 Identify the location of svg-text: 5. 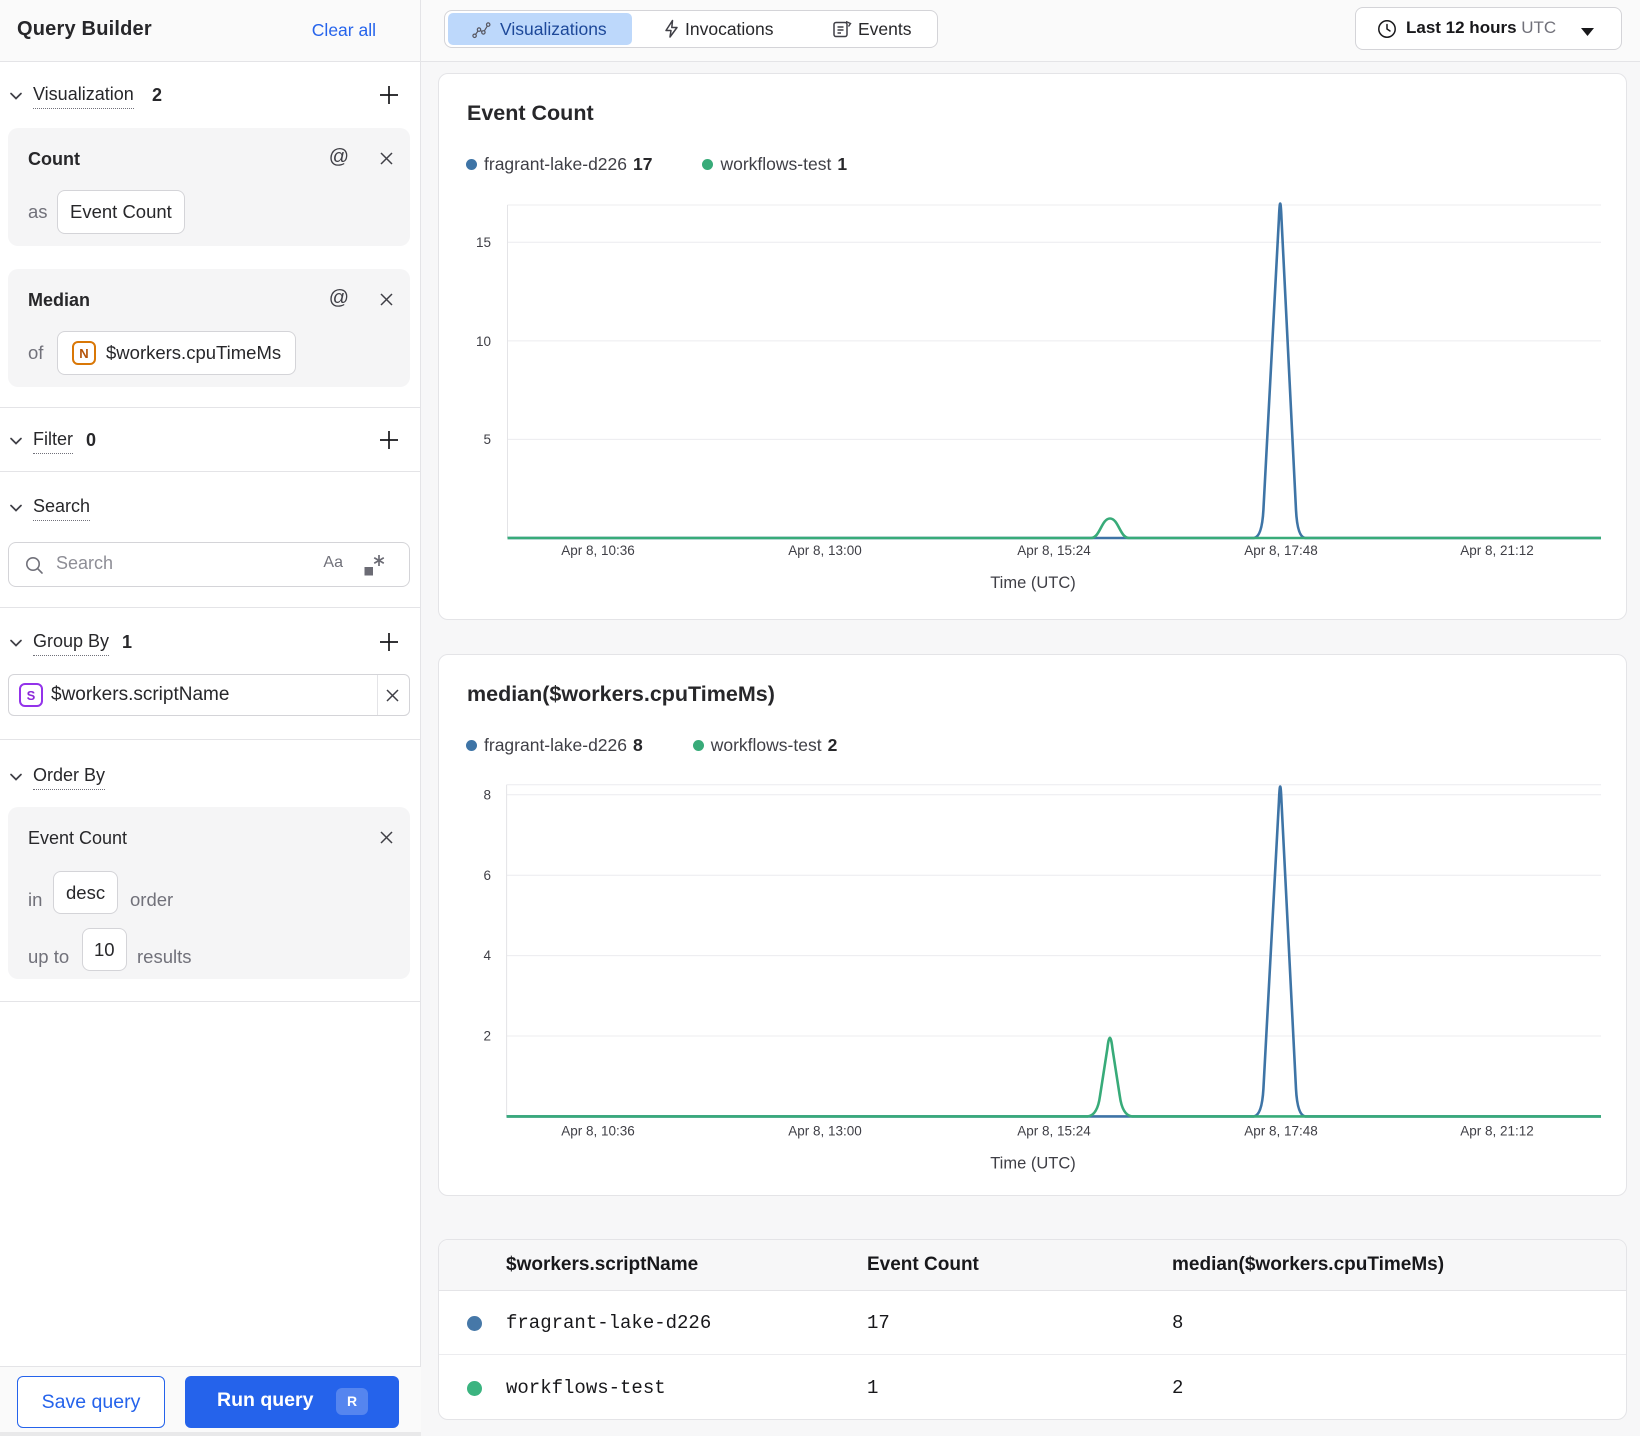
(487, 439).